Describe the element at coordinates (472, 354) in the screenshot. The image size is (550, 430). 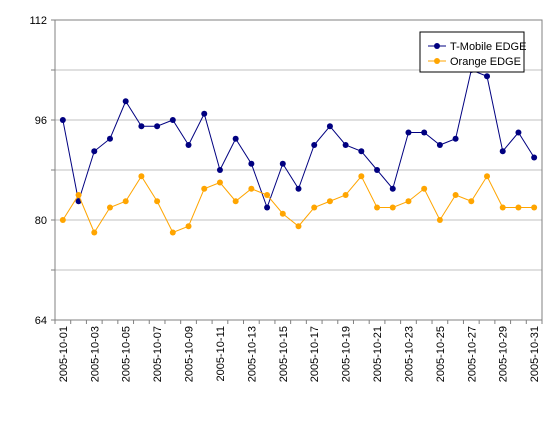
I see `x-tick-label: 2005-10-27` at that location.